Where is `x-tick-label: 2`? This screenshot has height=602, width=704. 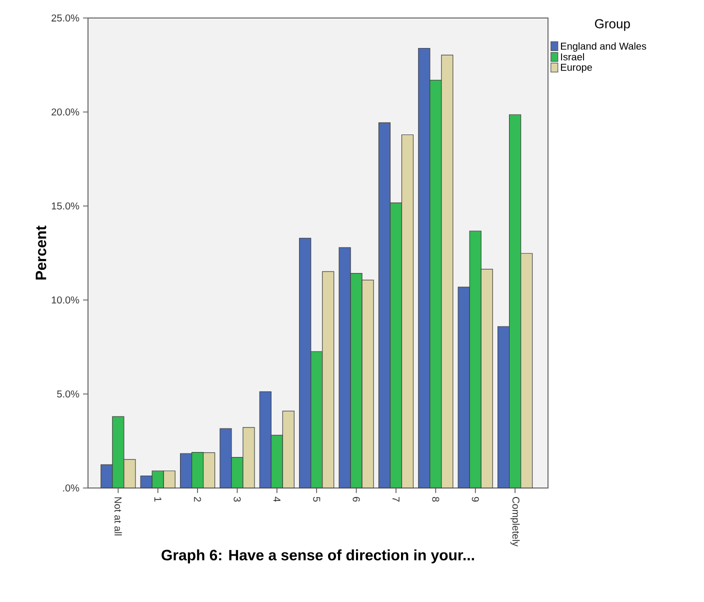 x-tick-label: 2 is located at coordinates (198, 499).